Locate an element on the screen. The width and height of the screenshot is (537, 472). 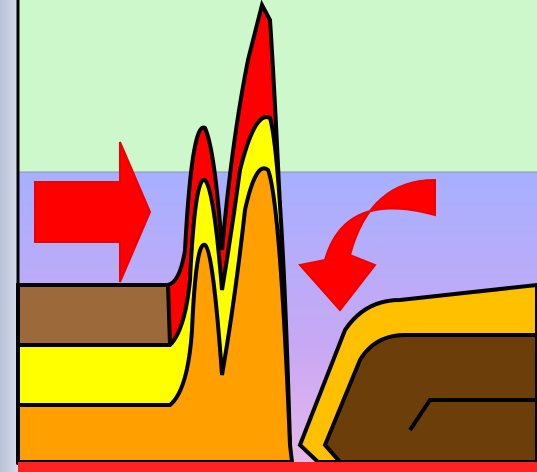
brown-layer is located at coordinates (94, 315).